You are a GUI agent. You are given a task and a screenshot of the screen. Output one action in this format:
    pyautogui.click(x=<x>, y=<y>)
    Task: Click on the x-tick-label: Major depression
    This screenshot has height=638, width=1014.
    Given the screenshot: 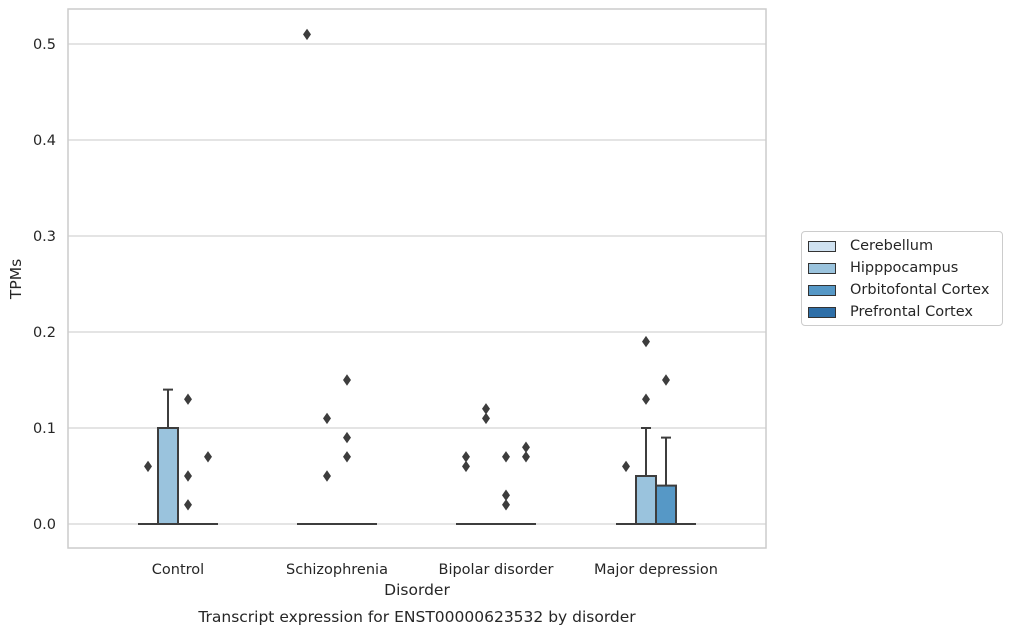 What is the action you would take?
    pyautogui.click(x=656, y=570)
    